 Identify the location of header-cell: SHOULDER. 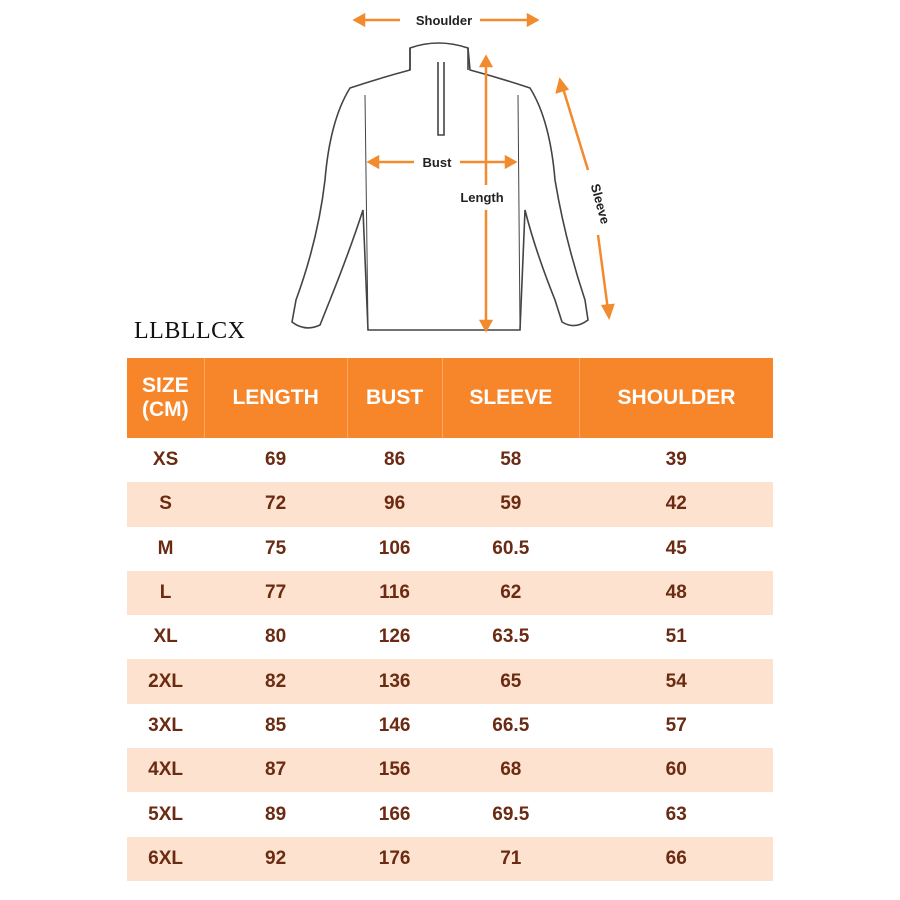
(676, 398).